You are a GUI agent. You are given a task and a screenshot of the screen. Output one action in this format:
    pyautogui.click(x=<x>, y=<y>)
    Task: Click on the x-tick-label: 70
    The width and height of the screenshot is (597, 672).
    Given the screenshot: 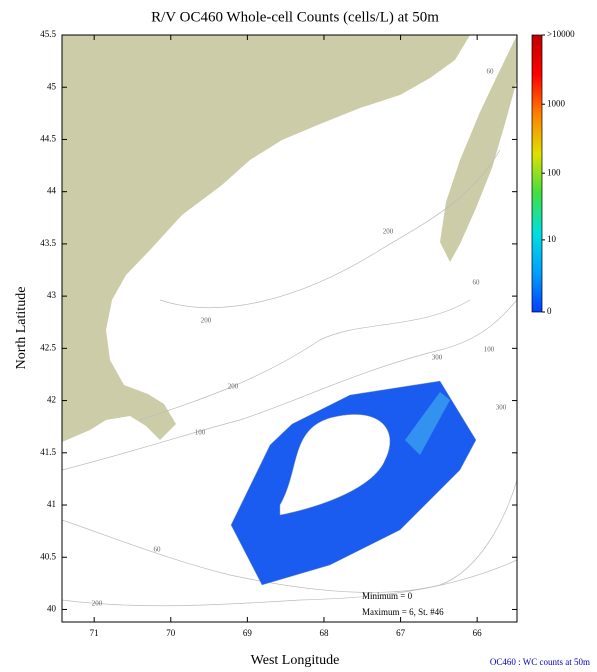 What is the action you would take?
    pyautogui.click(x=171, y=633)
    